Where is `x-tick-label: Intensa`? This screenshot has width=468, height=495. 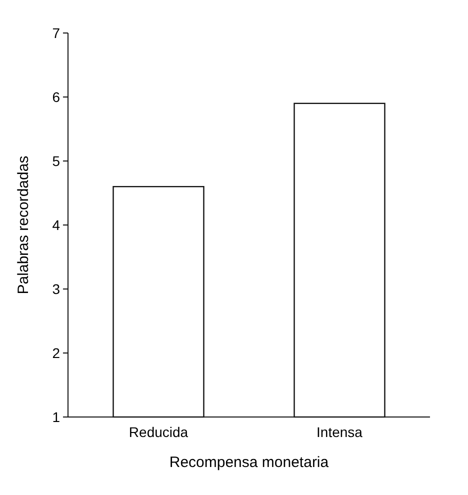 x-tick-label: Intensa is located at coordinates (339, 432).